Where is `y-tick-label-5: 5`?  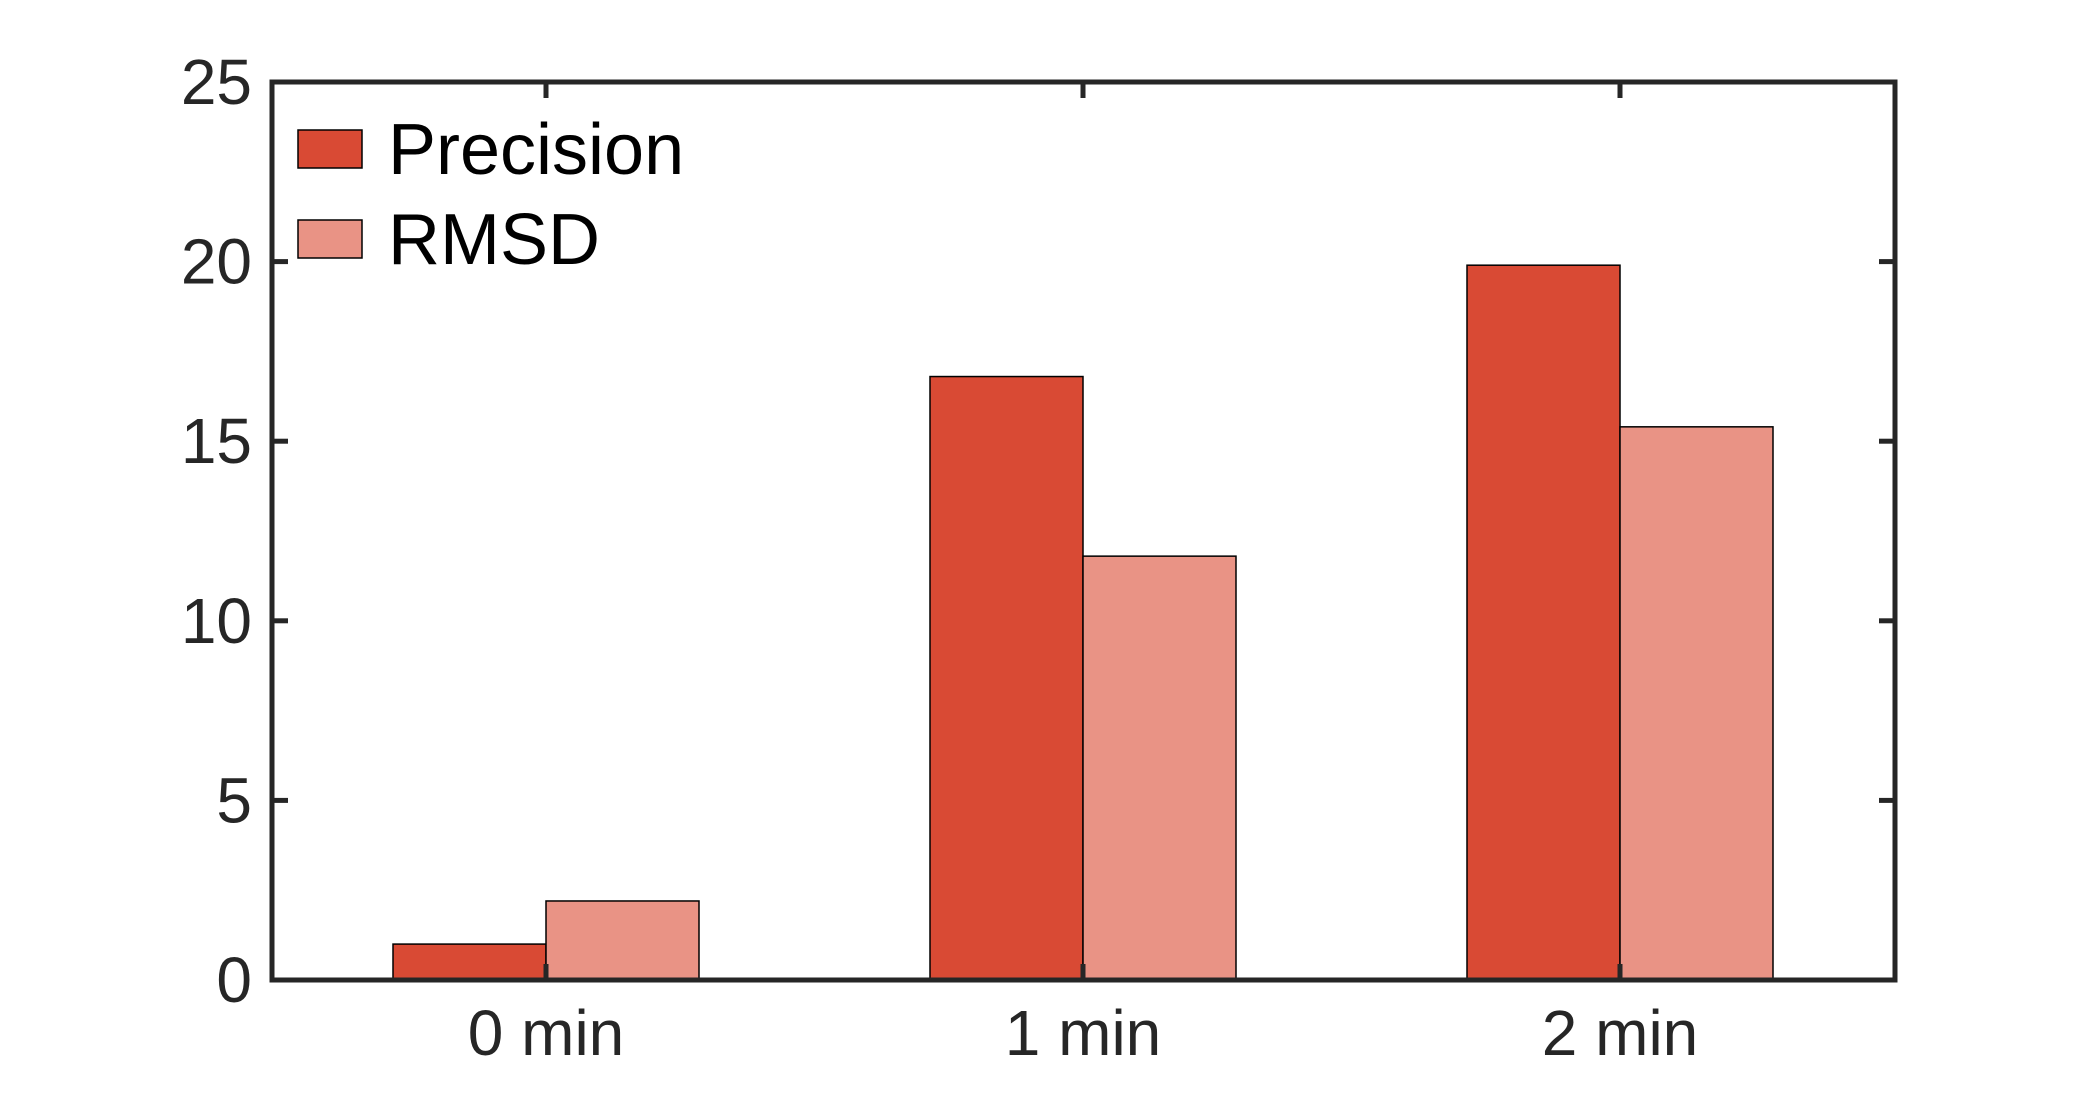 y-tick-label-5: 5 is located at coordinates (234, 800).